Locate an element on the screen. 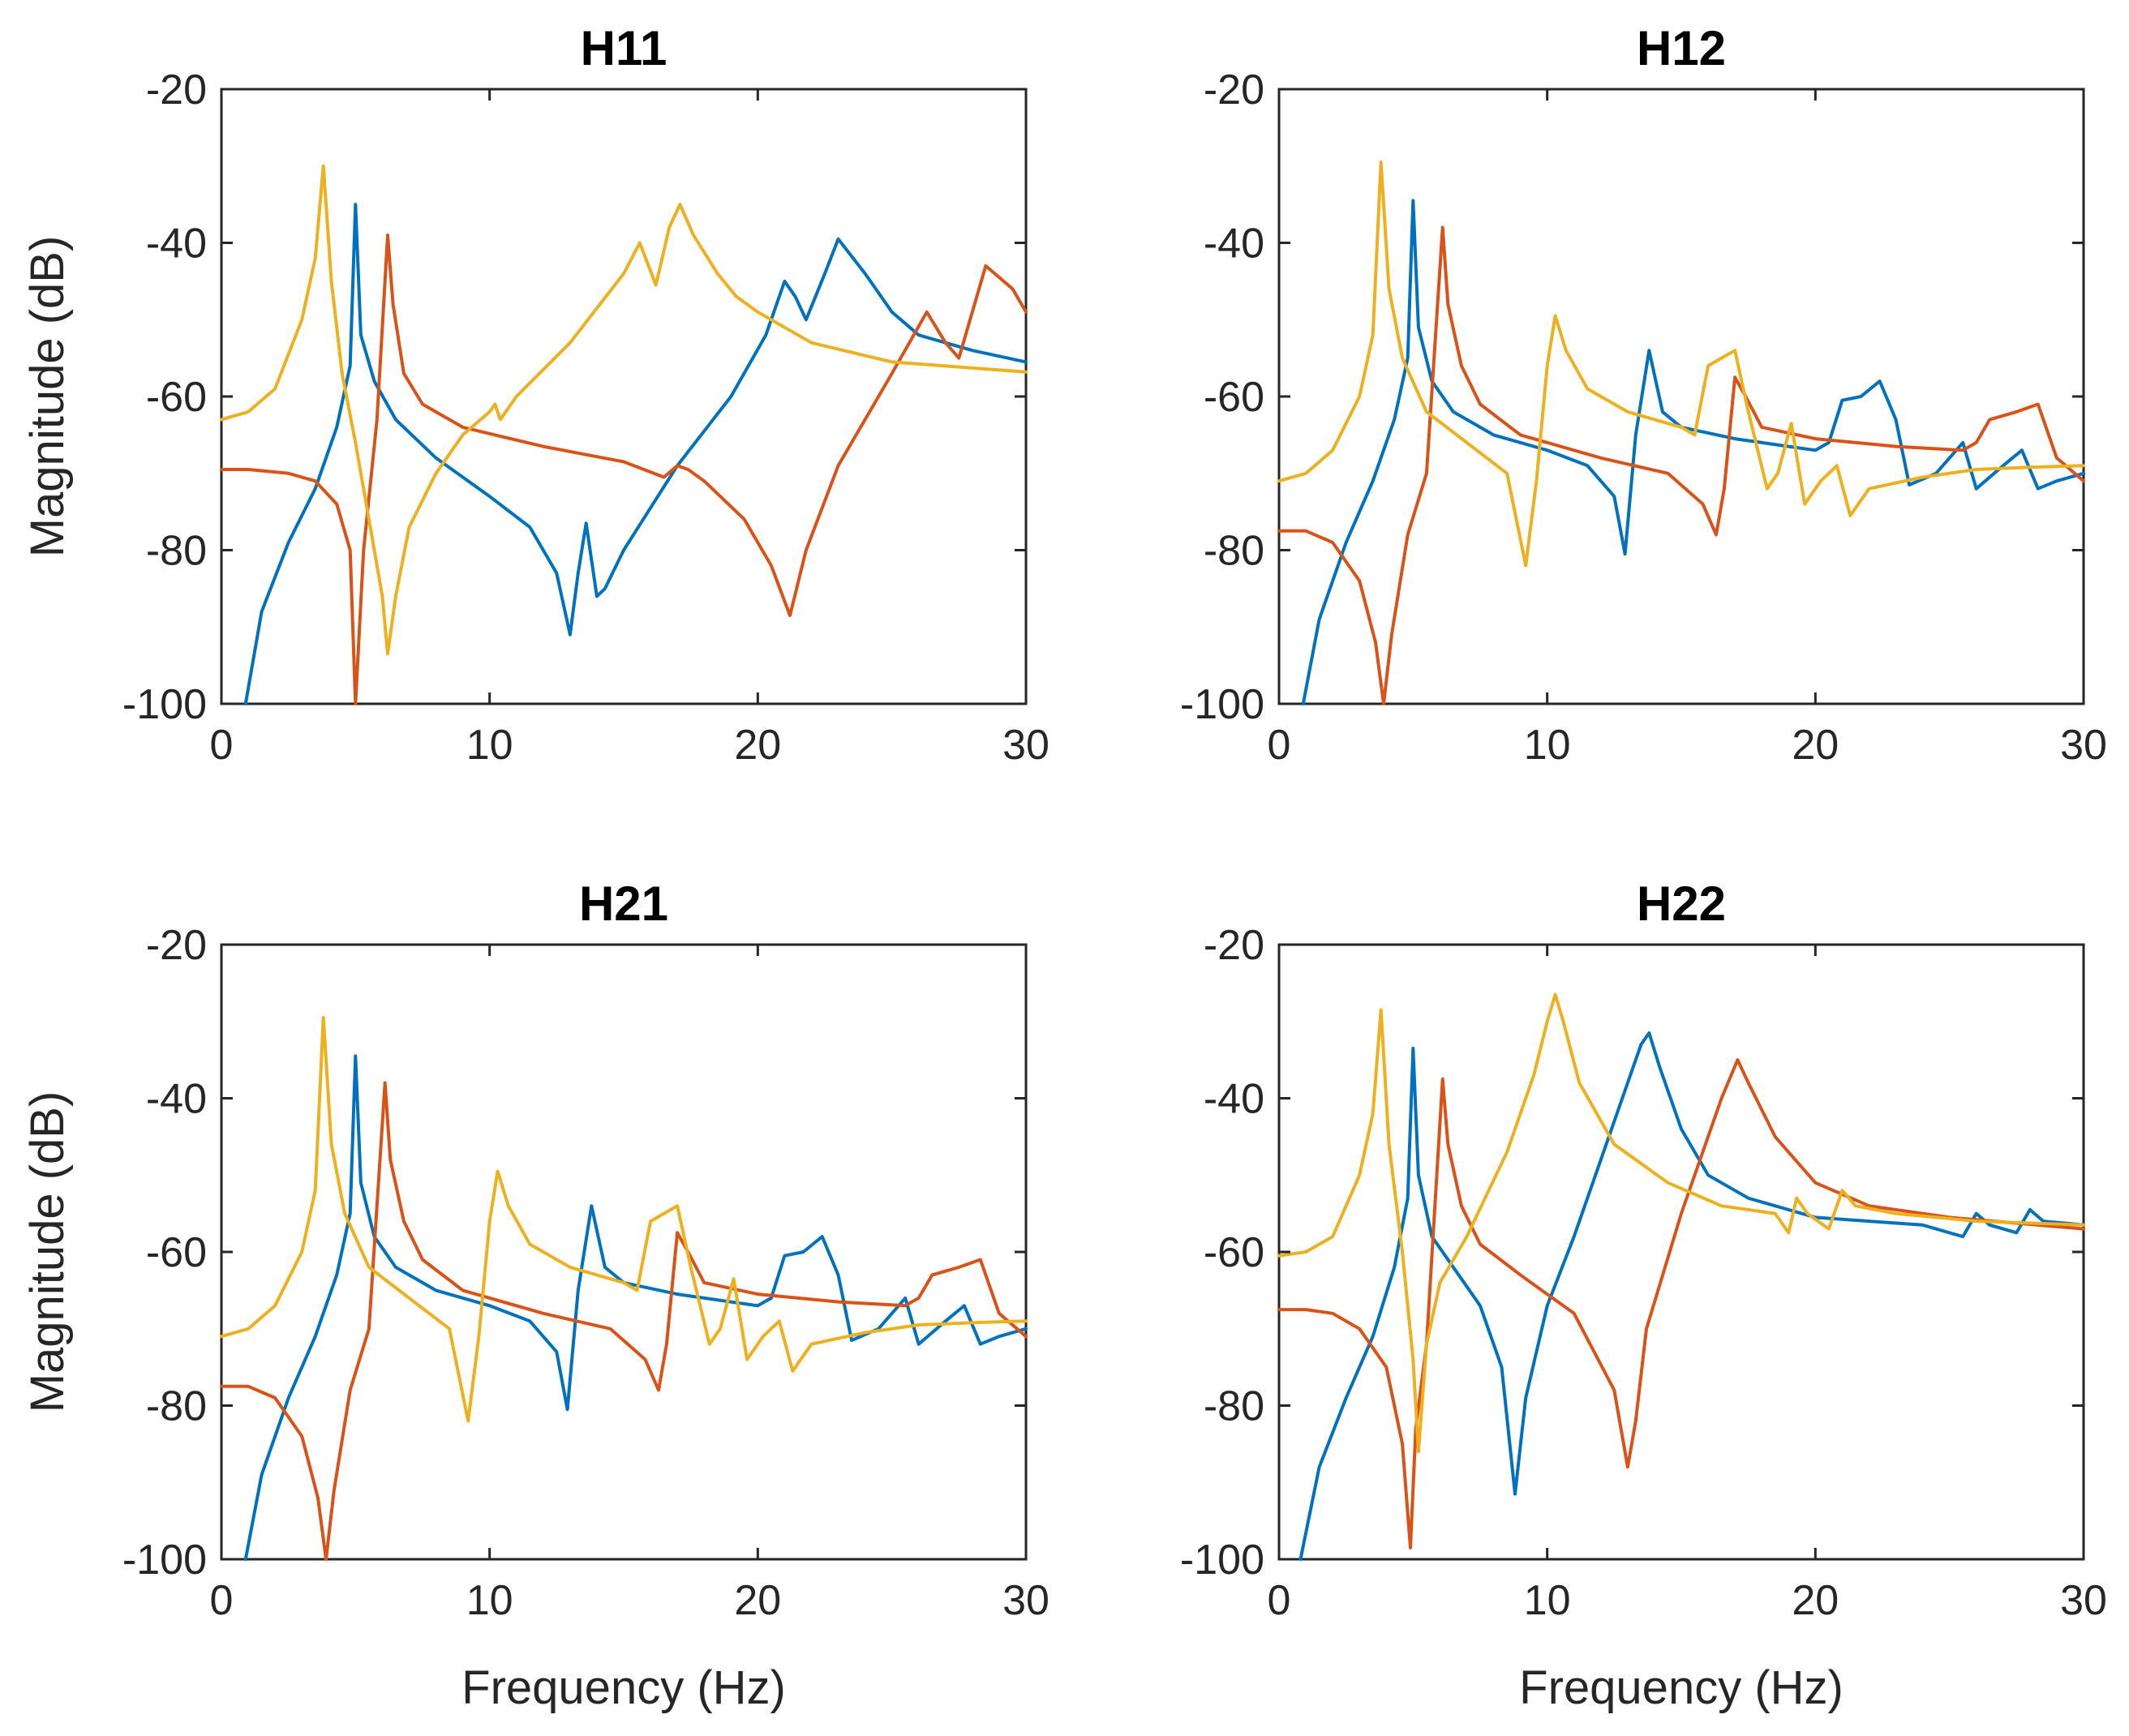  panel-title: H11 is located at coordinates (624, 48).